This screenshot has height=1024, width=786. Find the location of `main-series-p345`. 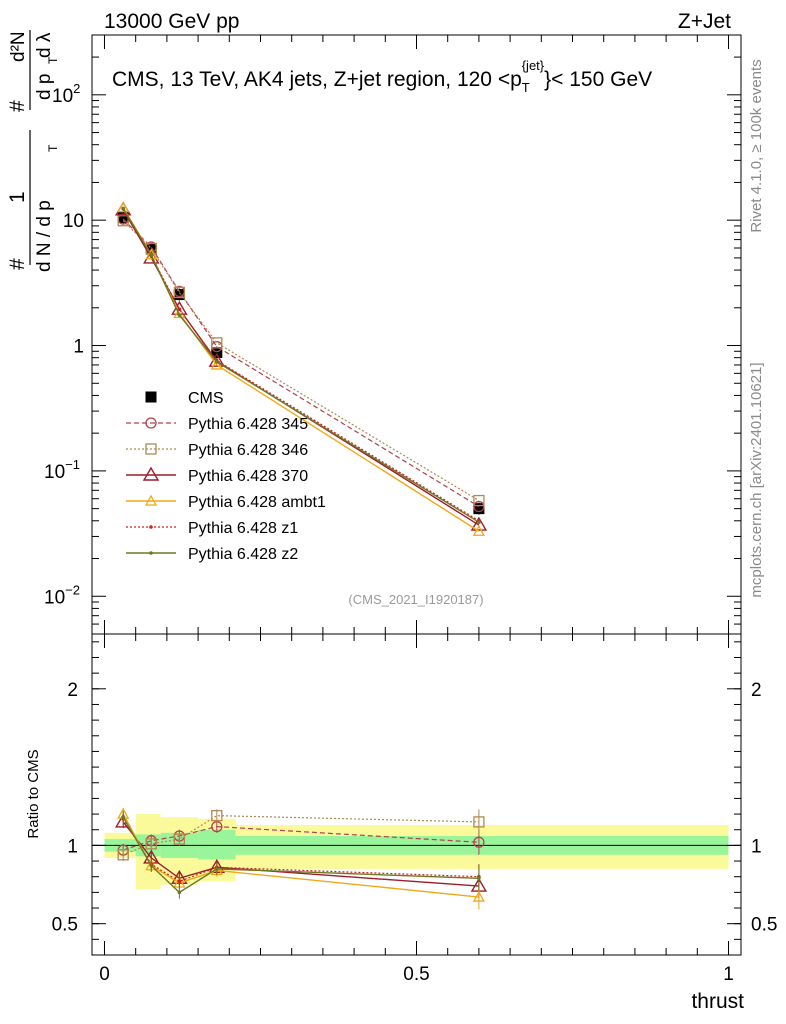

main-series-p345 is located at coordinates (301, 363).